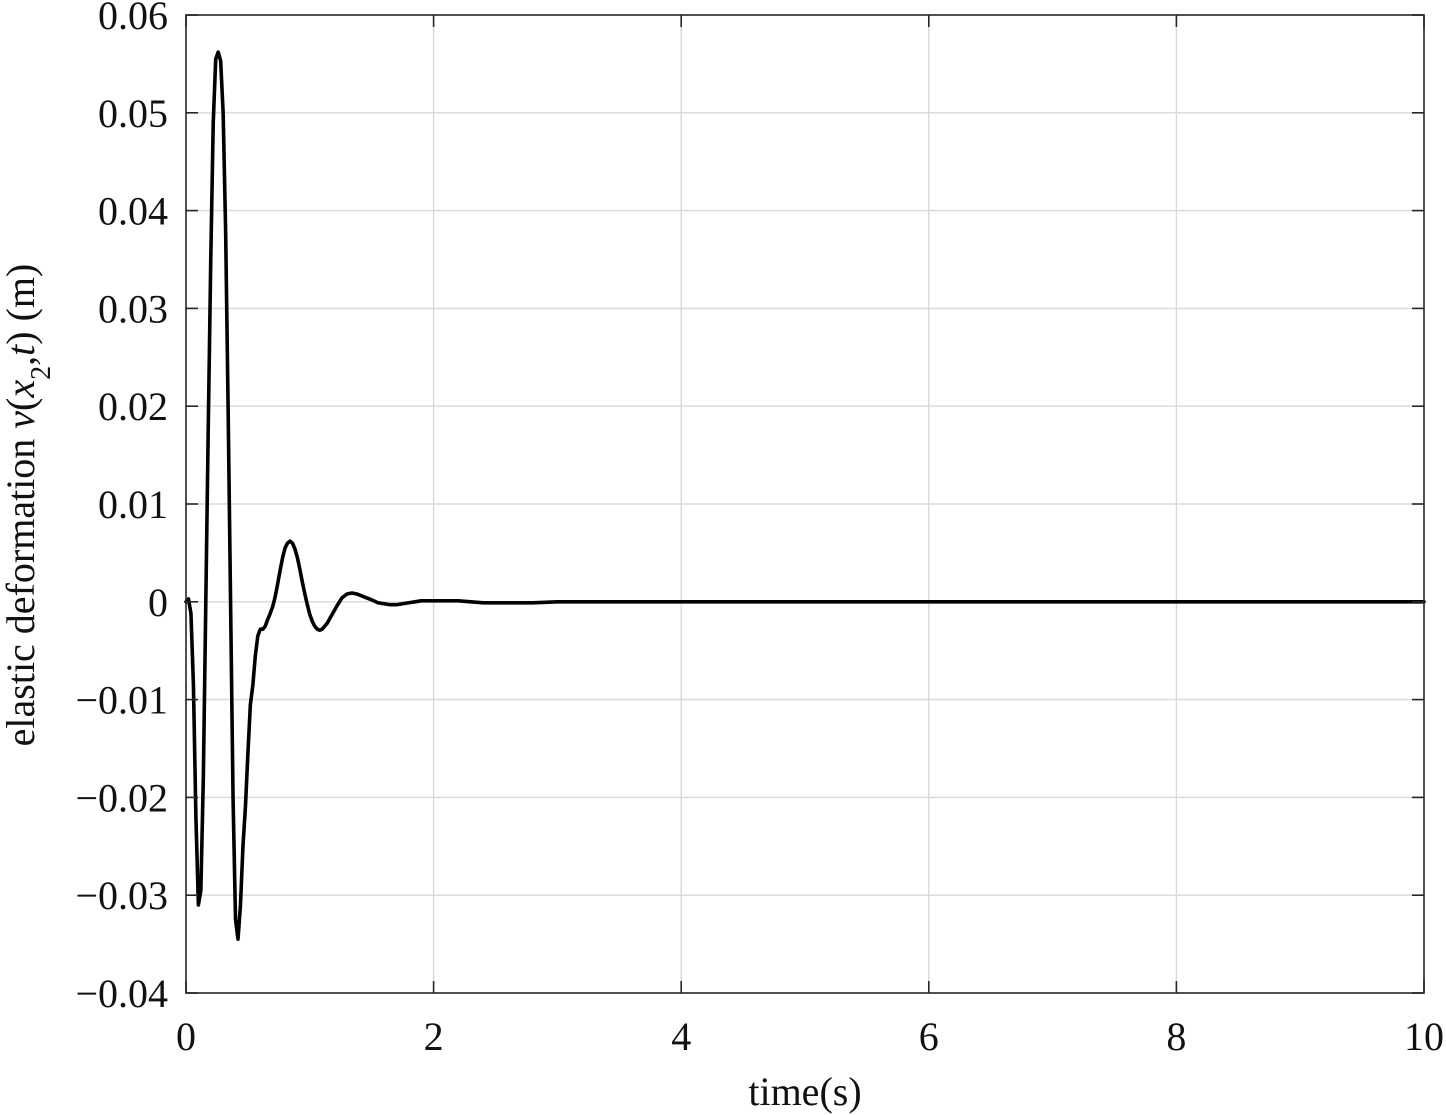 The image size is (1446, 1115). What do you see at coordinates (21, 420) in the screenshot?
I see `y-axis-label-symbol: ν` at bounding box center [21, 420].